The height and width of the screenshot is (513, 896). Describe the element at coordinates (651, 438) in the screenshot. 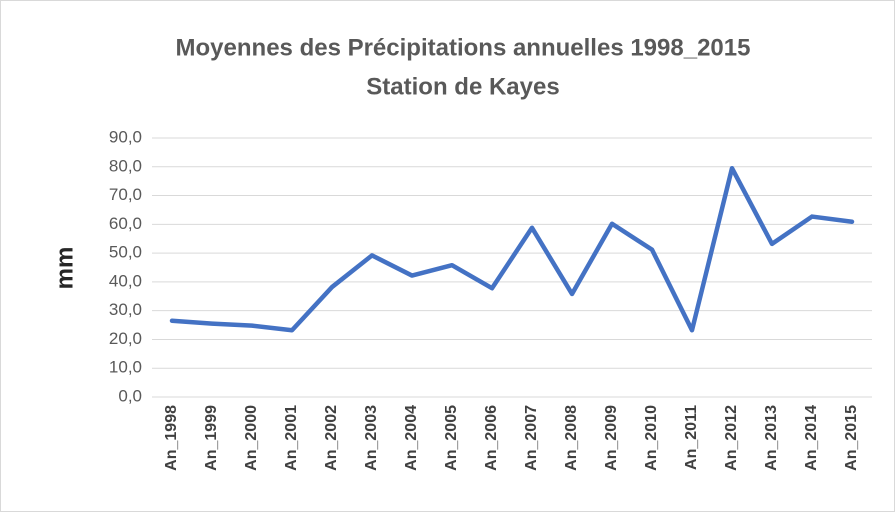

I see `x-tick-label: An_2010` at that location.